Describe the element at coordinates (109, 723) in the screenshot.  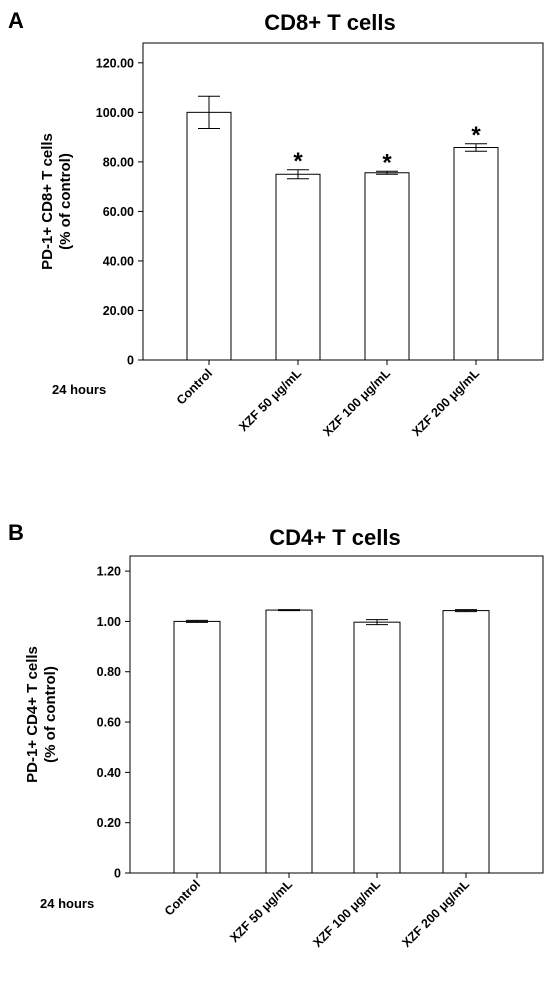
I see `y-tick-label: 0.60` at that location.